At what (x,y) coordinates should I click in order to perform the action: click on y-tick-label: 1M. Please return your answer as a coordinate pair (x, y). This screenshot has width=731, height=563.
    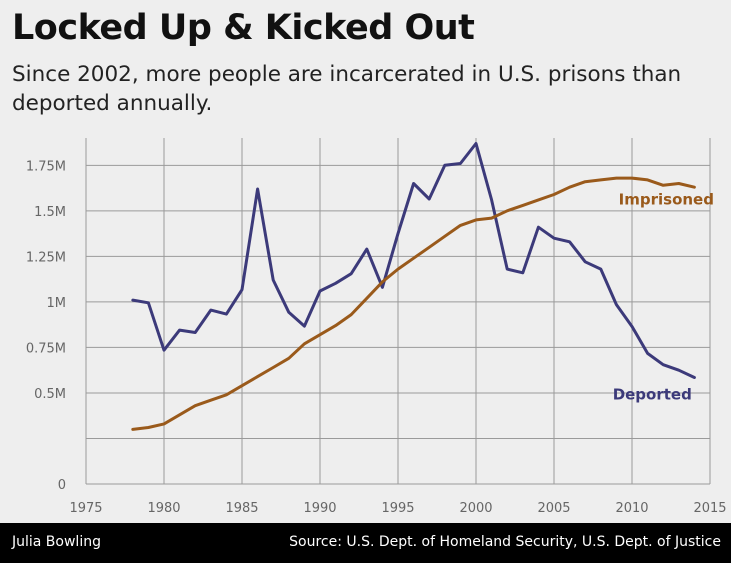
    Looking at the image, I should click on (57, 303).